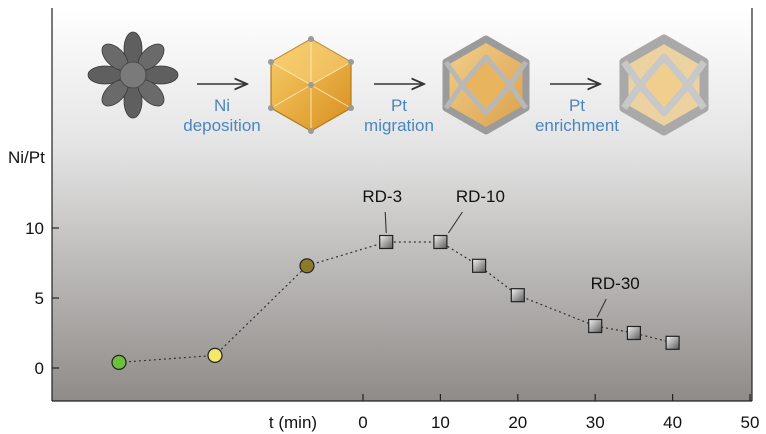 This screenshot has width=766, height=434. Describe the element at coordinates (222, 125) in the screenshot. I see `stage-label-1-line2: deposition` at that location.